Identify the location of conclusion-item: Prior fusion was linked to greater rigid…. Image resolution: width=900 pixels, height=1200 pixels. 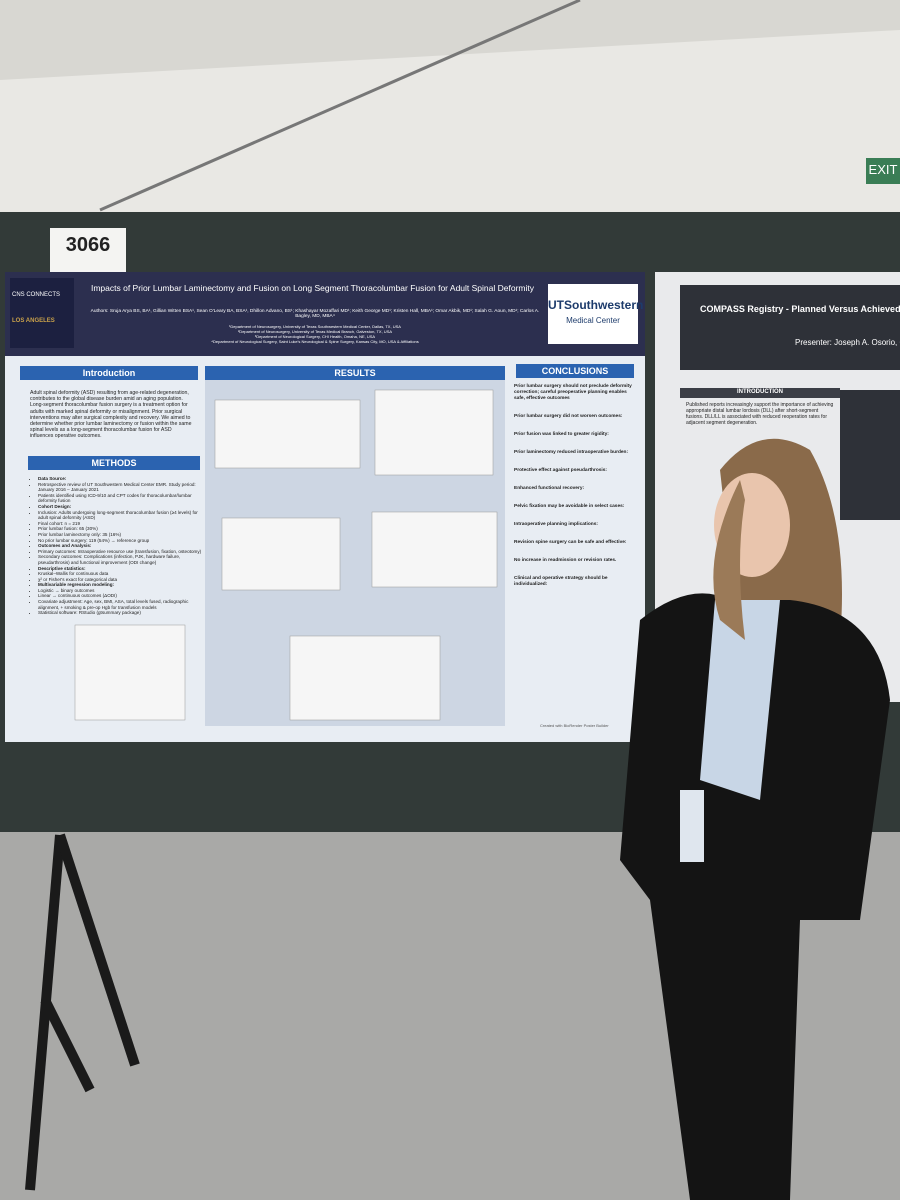
(561, 434).